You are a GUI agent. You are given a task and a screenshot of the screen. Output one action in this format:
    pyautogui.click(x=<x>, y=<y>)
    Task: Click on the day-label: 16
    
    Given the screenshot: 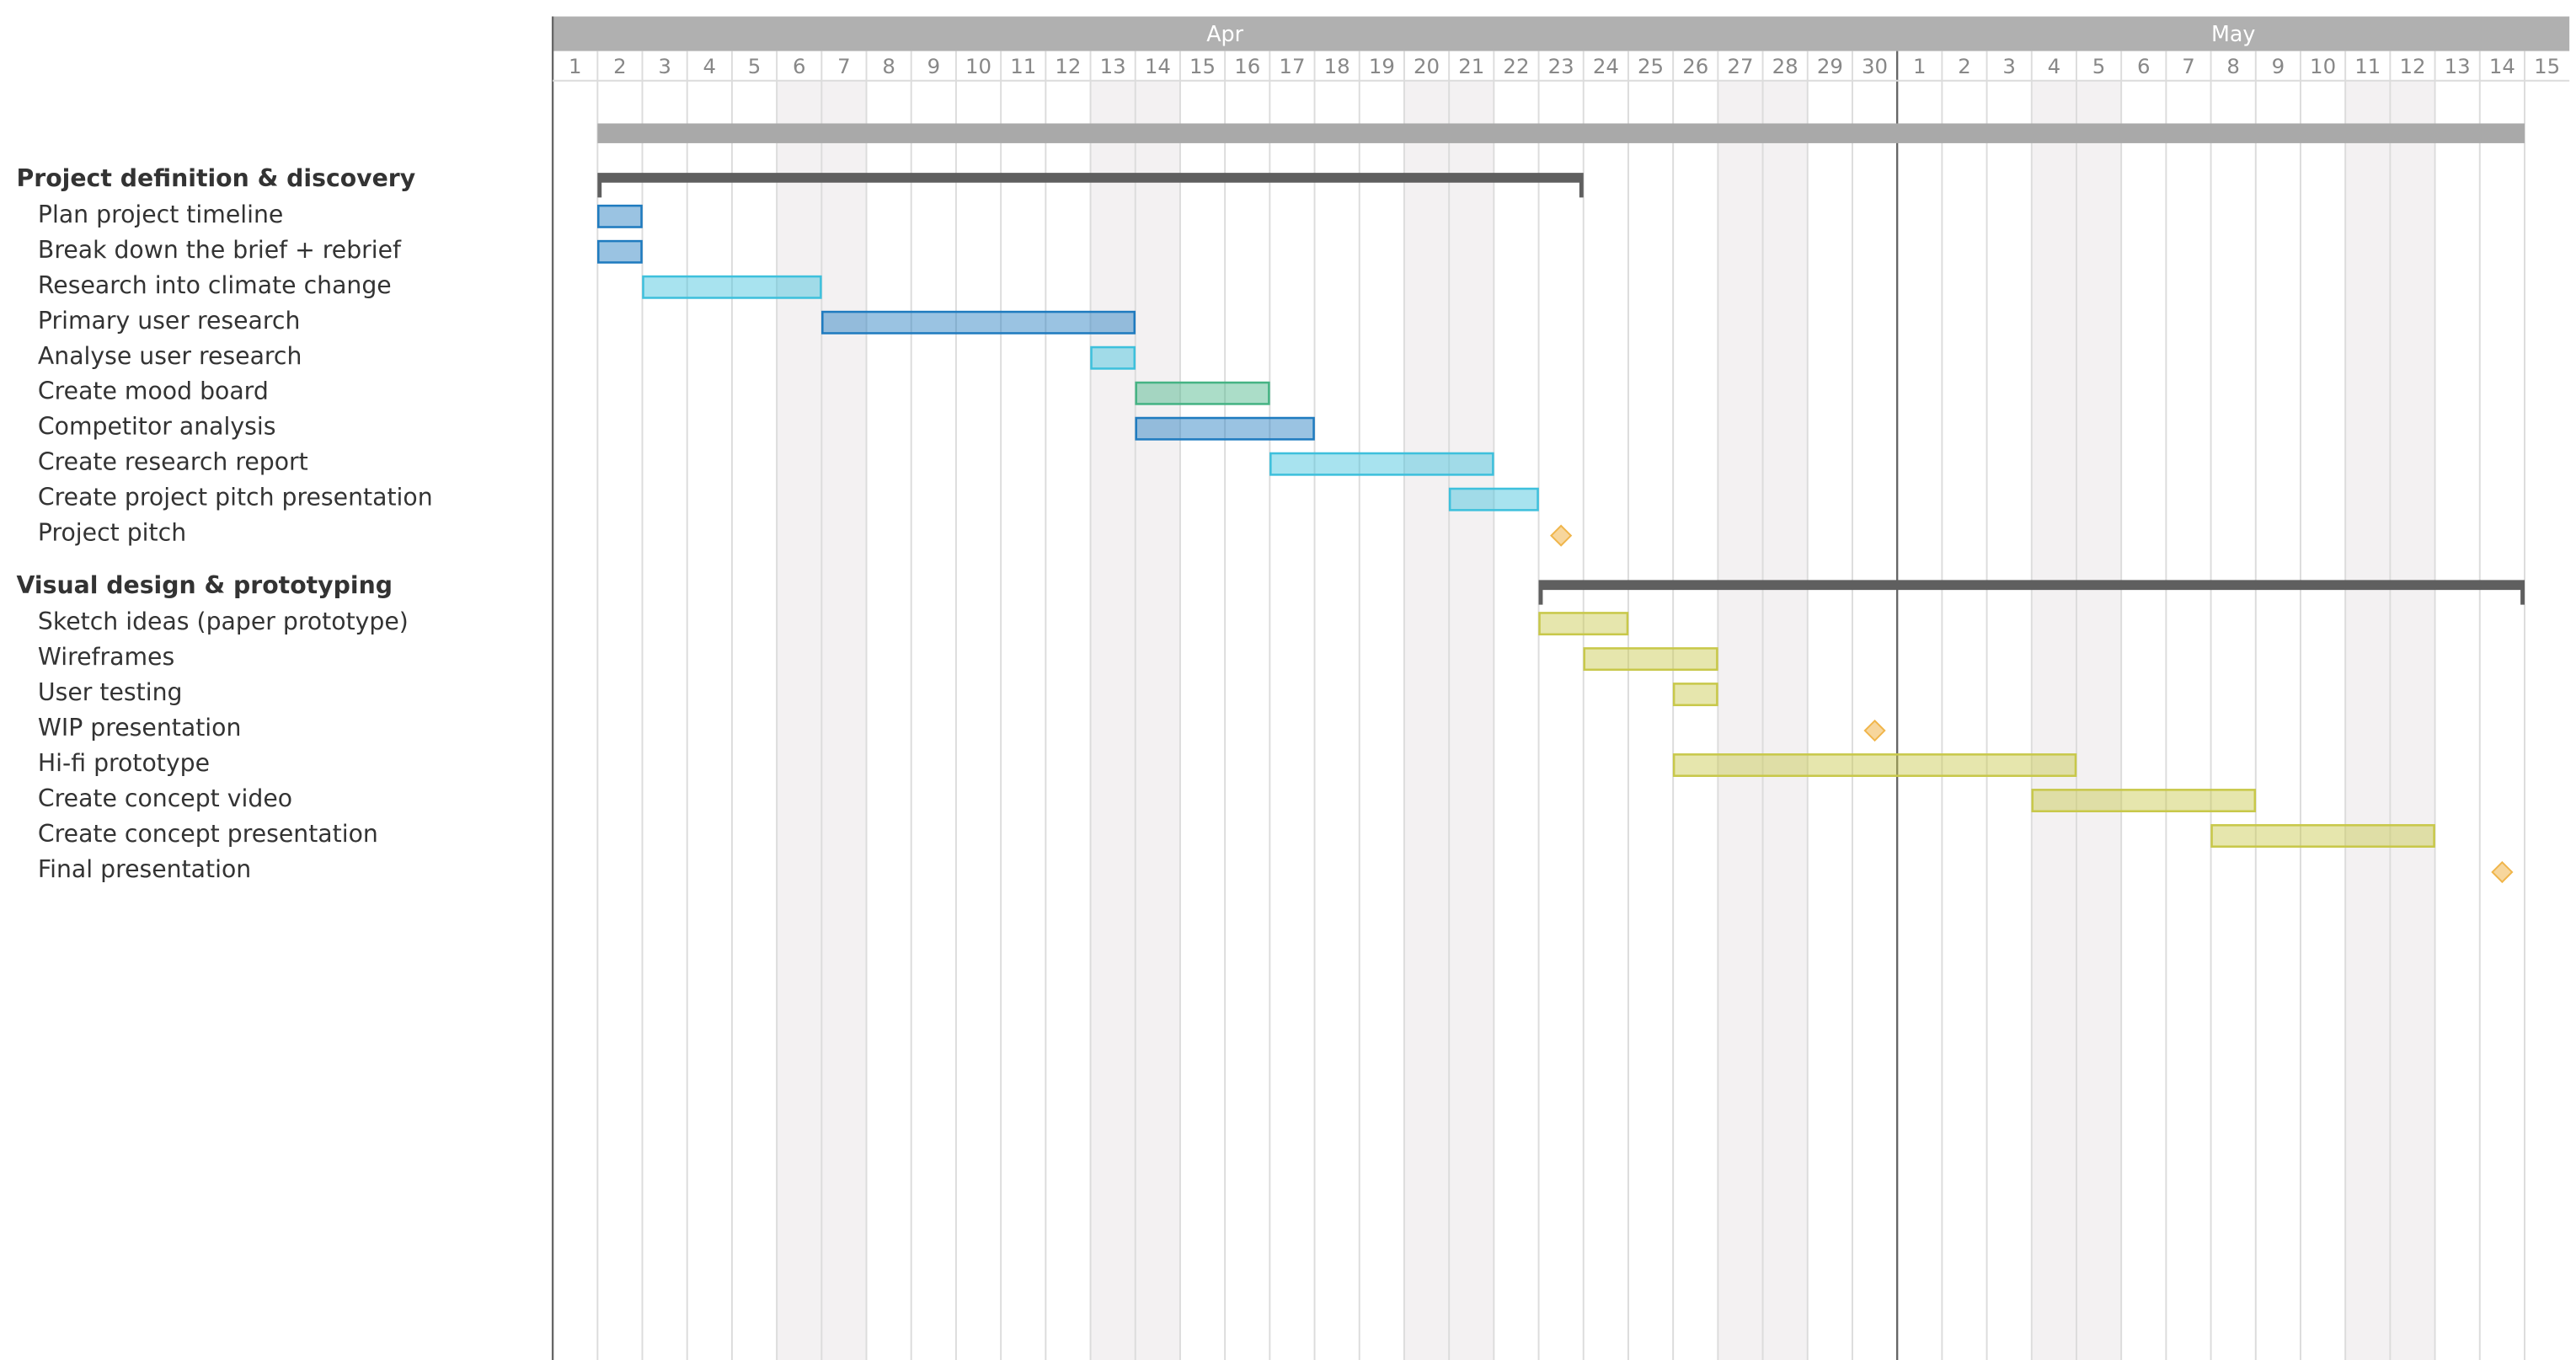 What is the action you would take?
    pyautogui.click(x=1247, y=66)
    